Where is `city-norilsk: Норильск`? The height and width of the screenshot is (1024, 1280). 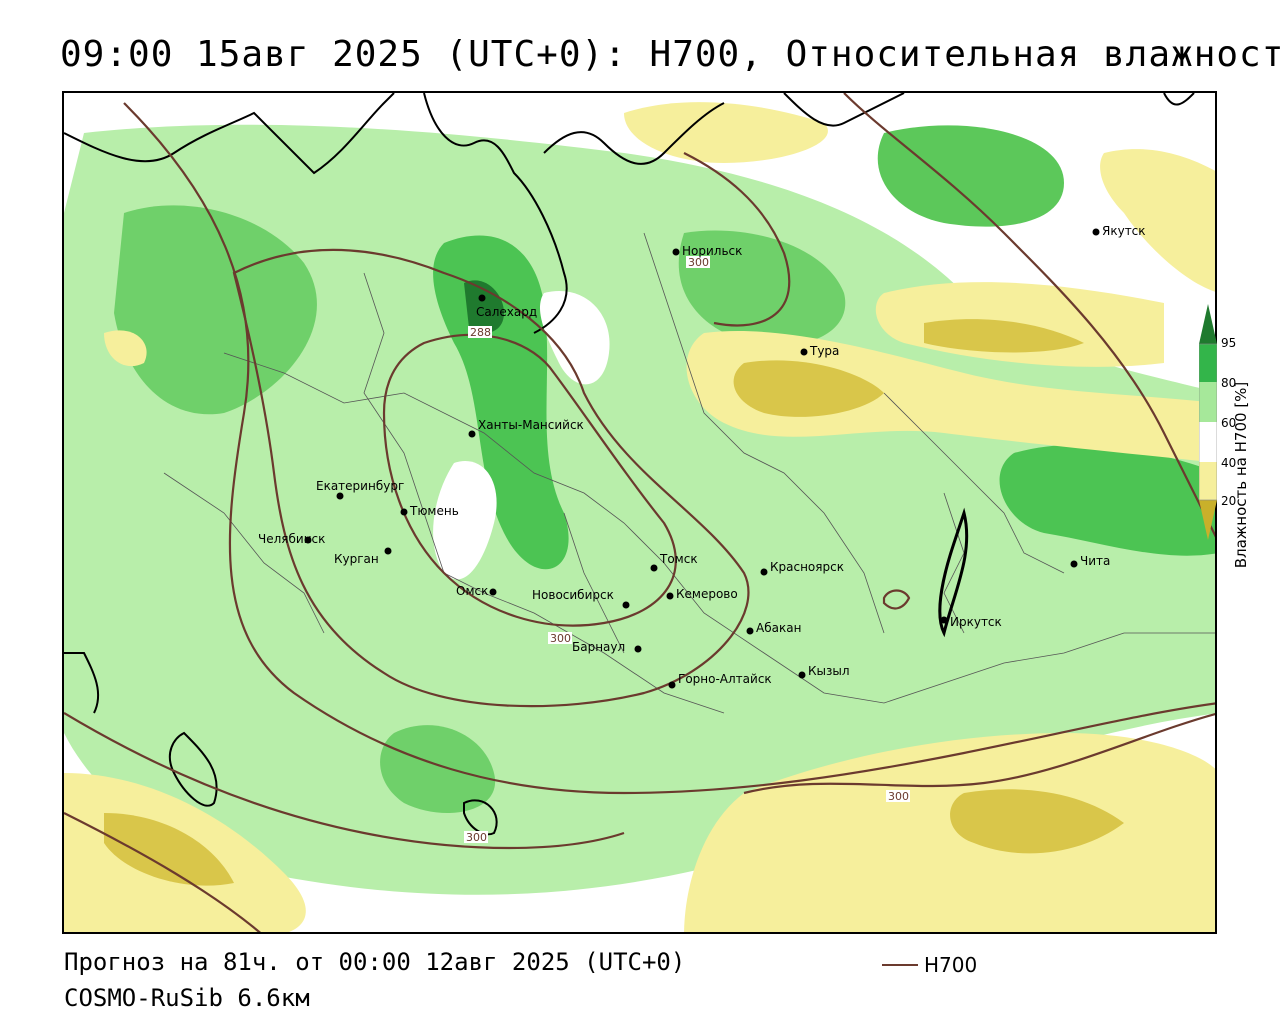
city-norilsk: Норильск is located at coordinates (707, 251).